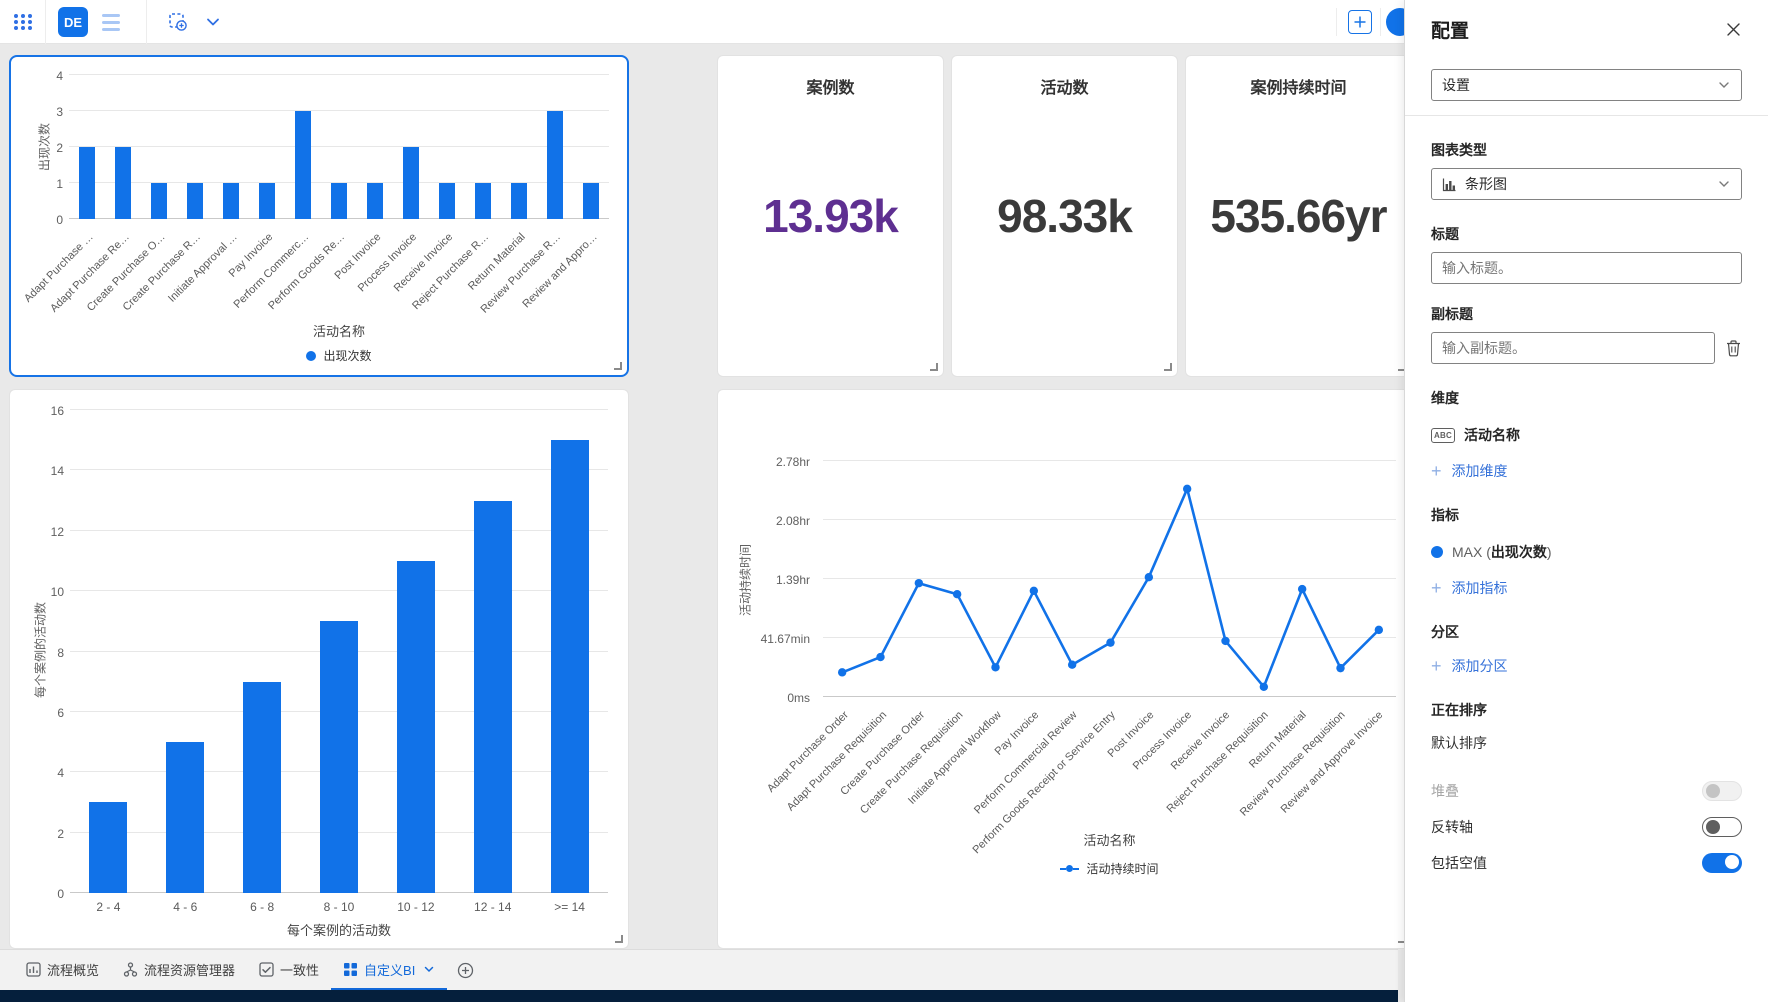 The width and height of the screenshot is (1768, 1002). I want to click on legend: 活动持续时间, so click(1109, 868).